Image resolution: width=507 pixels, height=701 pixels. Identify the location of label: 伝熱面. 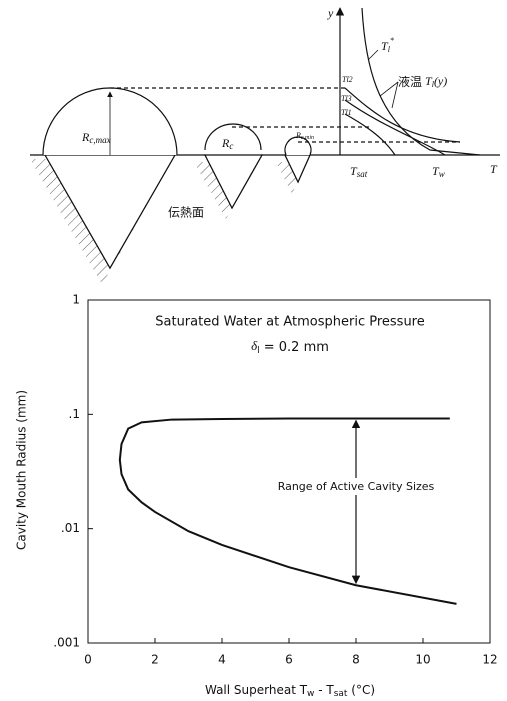
(186, 213).